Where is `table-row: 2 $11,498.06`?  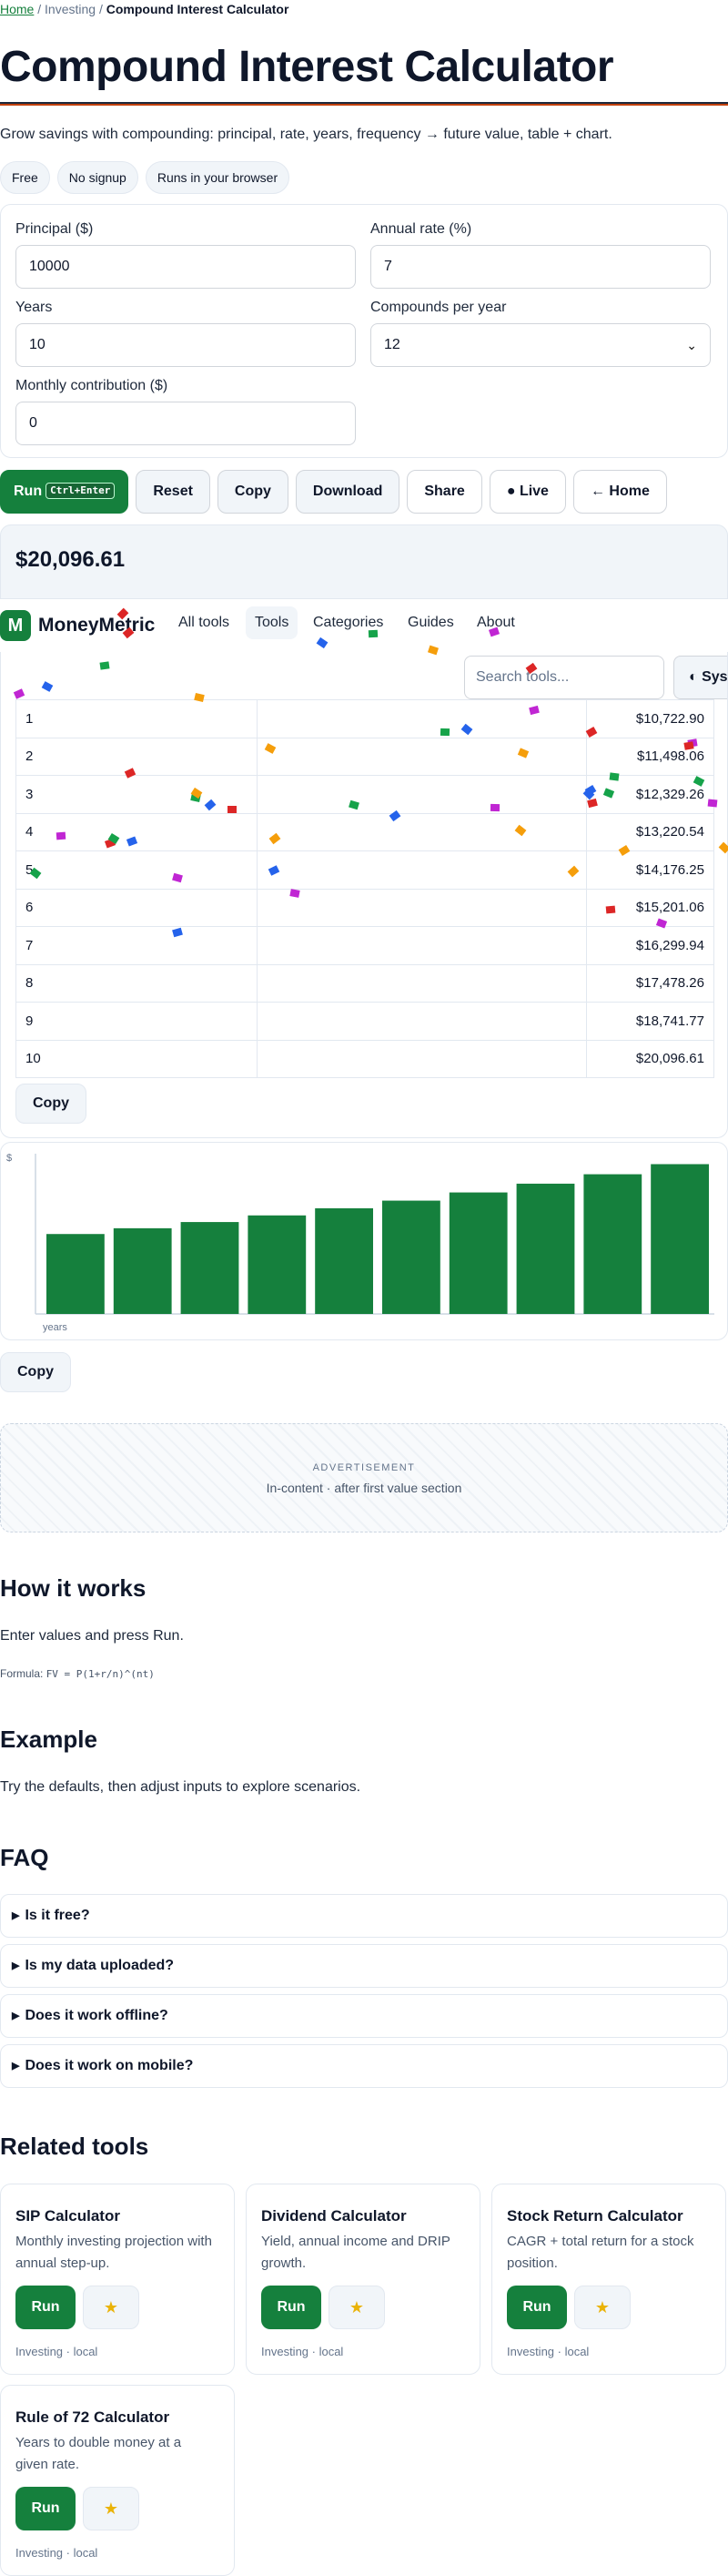 table-row: 2 $11,498.06 is located at coordinates (365, 756).